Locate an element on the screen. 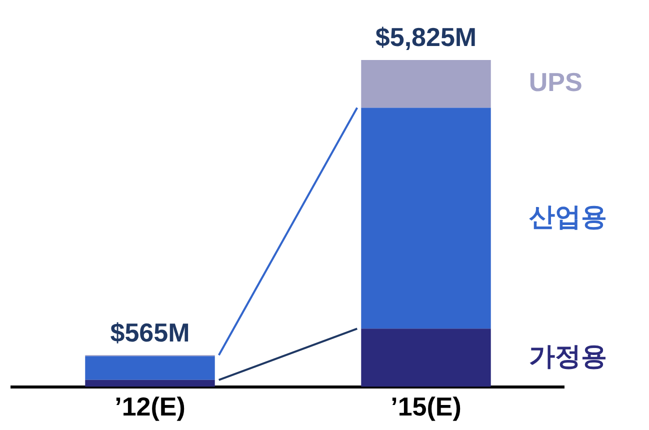 This screenshot has height=430, width=649. series-label: UPS is located at coordinates (555, 82).